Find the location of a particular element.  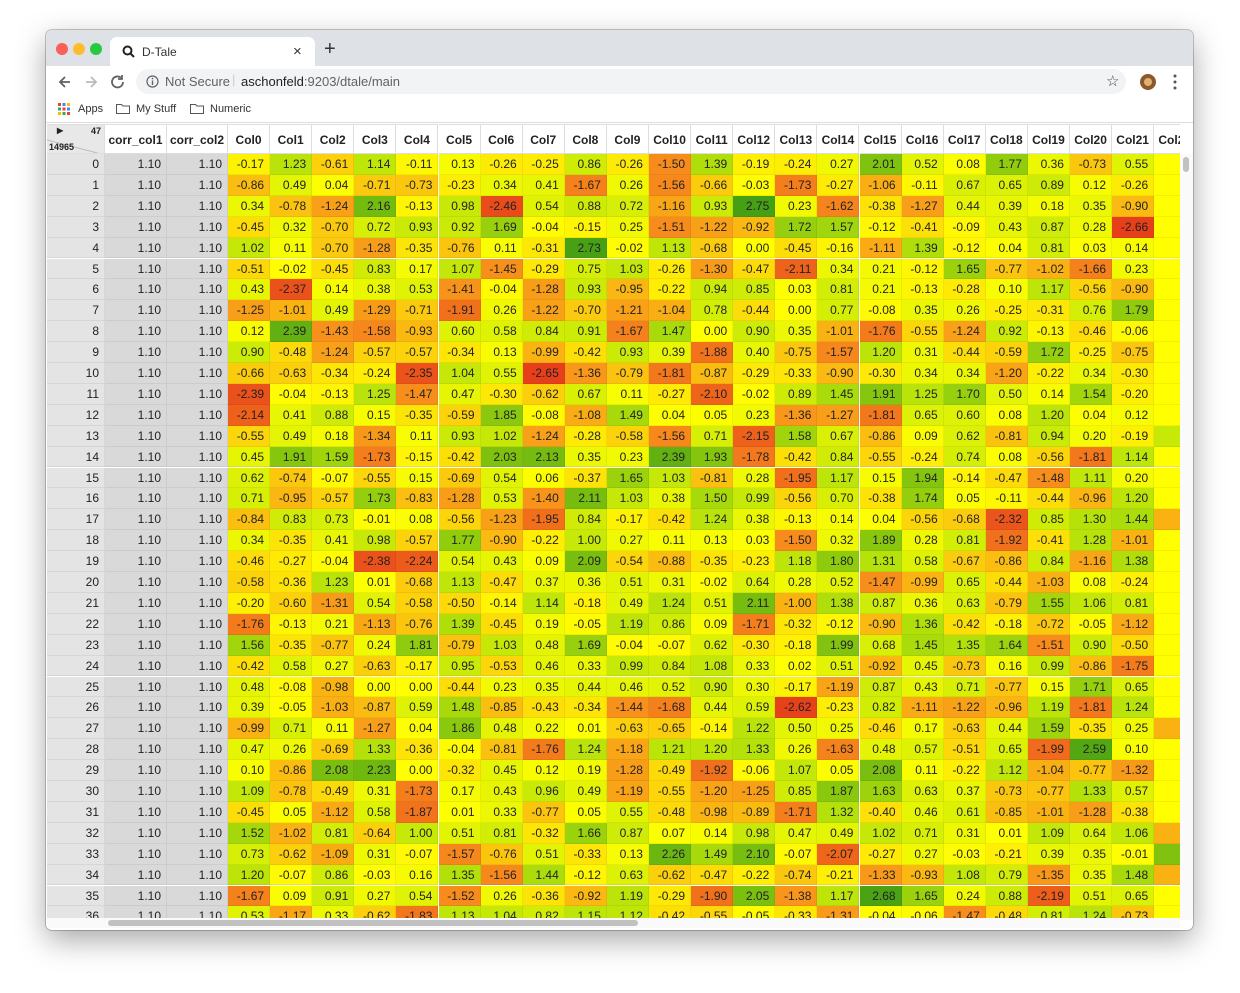

cell: -0.33 is located at coordinates (585, 854).